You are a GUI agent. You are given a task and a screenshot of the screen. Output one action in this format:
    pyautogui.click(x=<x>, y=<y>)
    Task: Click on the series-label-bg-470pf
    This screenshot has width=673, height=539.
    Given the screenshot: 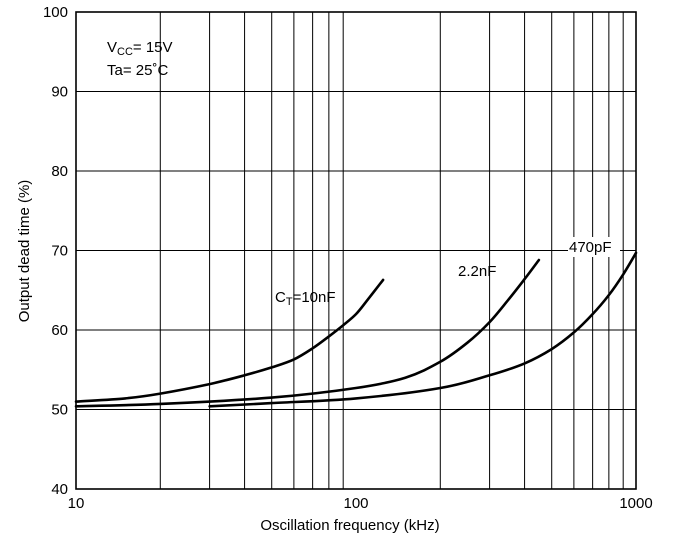 What is the action you would take?
    pyautogui.click(x=594, y=247)
    